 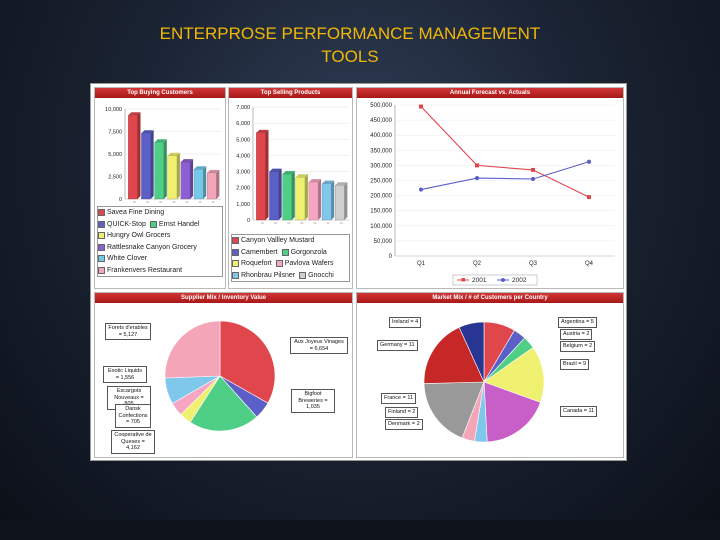 I want to click on x-tick-label: Q3, so click(x=533, y=264).